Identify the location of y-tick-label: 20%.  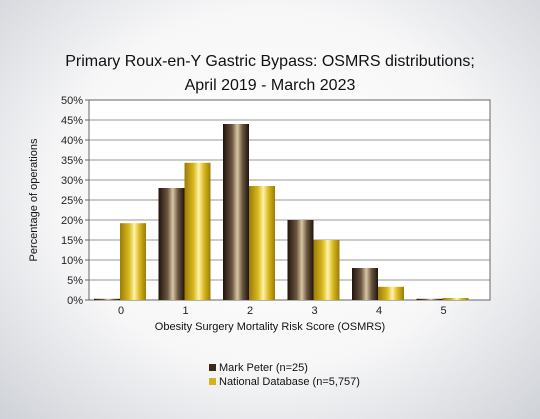
(72, 221).